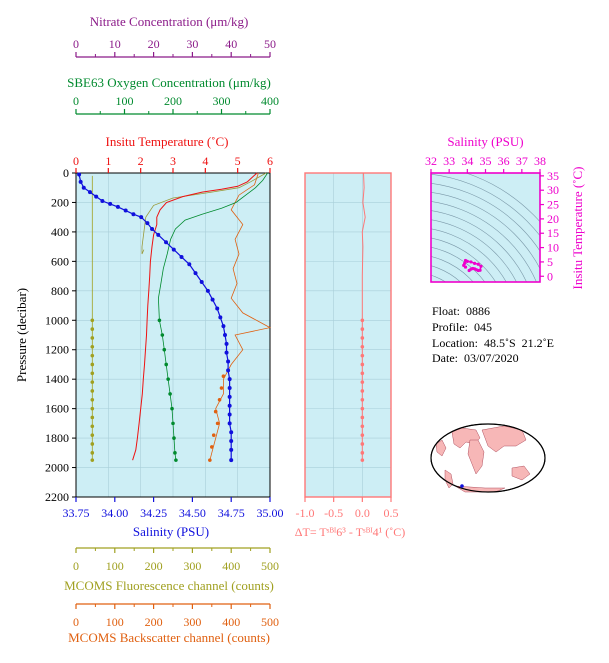 This screenshot has height=663, width=609. What do you see at coordinates (169, 637) in the screenshot?
I see `backscatter-axis-title: MCOMS Backscatter channel (counts)` at bounding box center [169, 637].